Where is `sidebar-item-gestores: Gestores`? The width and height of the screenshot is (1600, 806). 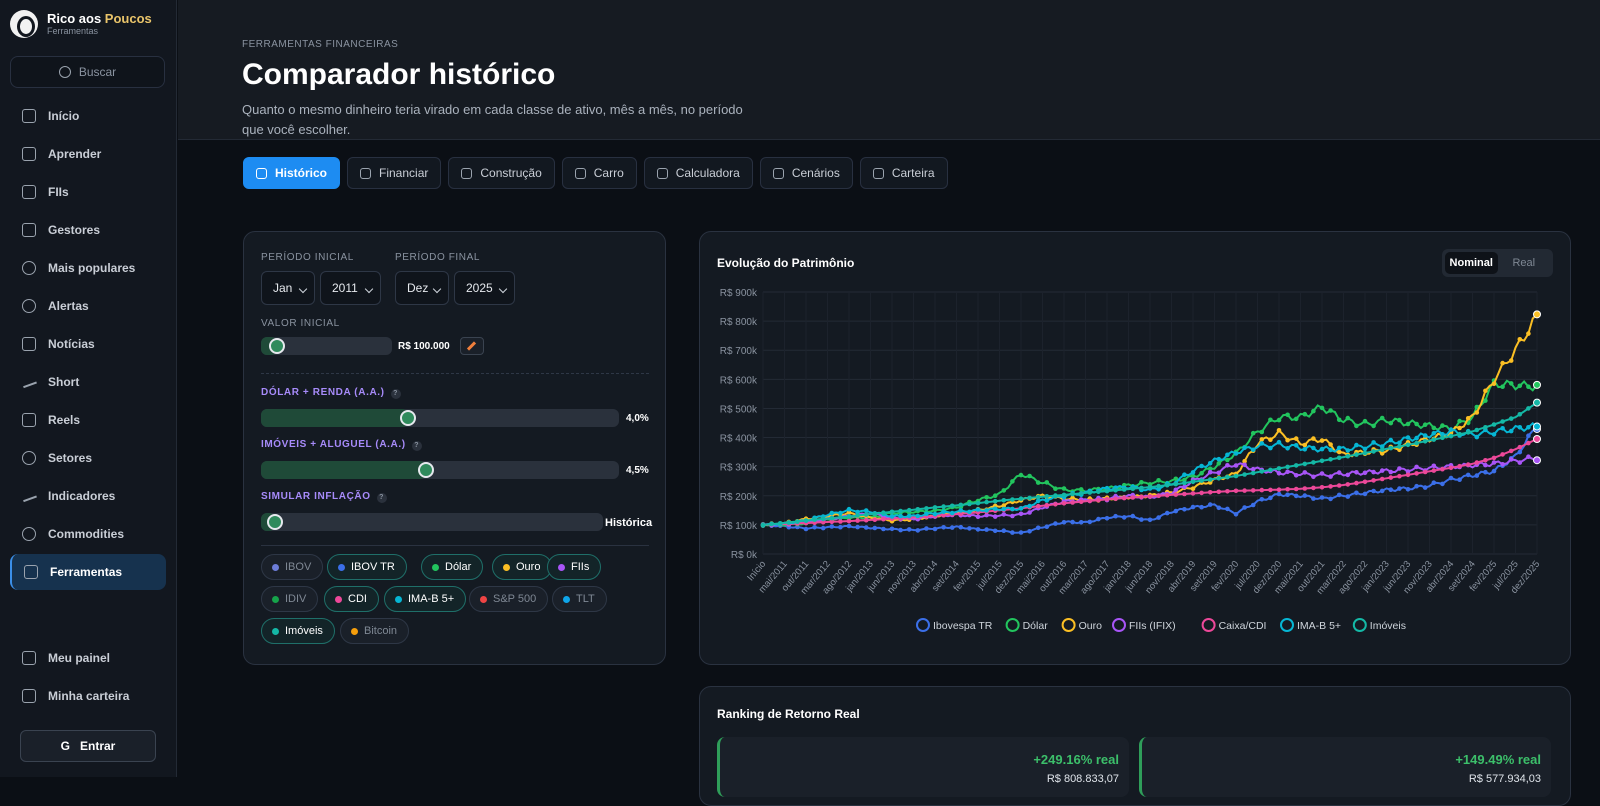 sidebar-item-gestores: Gestores is located at coordinates (88, 230).